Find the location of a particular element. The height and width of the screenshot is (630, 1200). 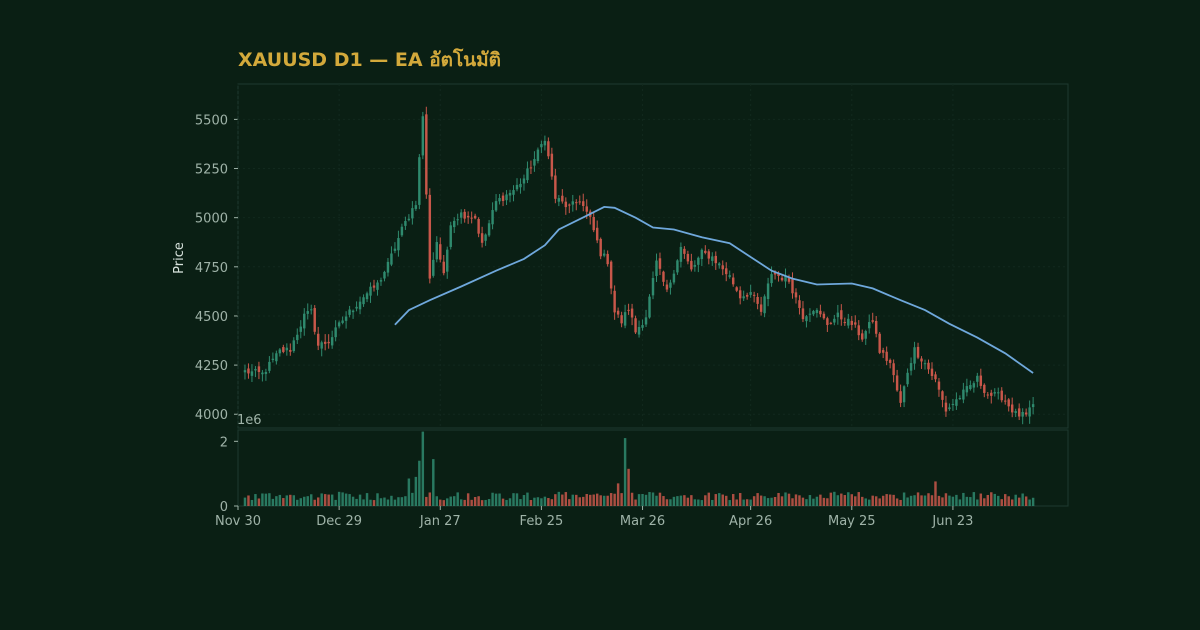

price-tick-label: 4000 is located at coordinates (211, 415).